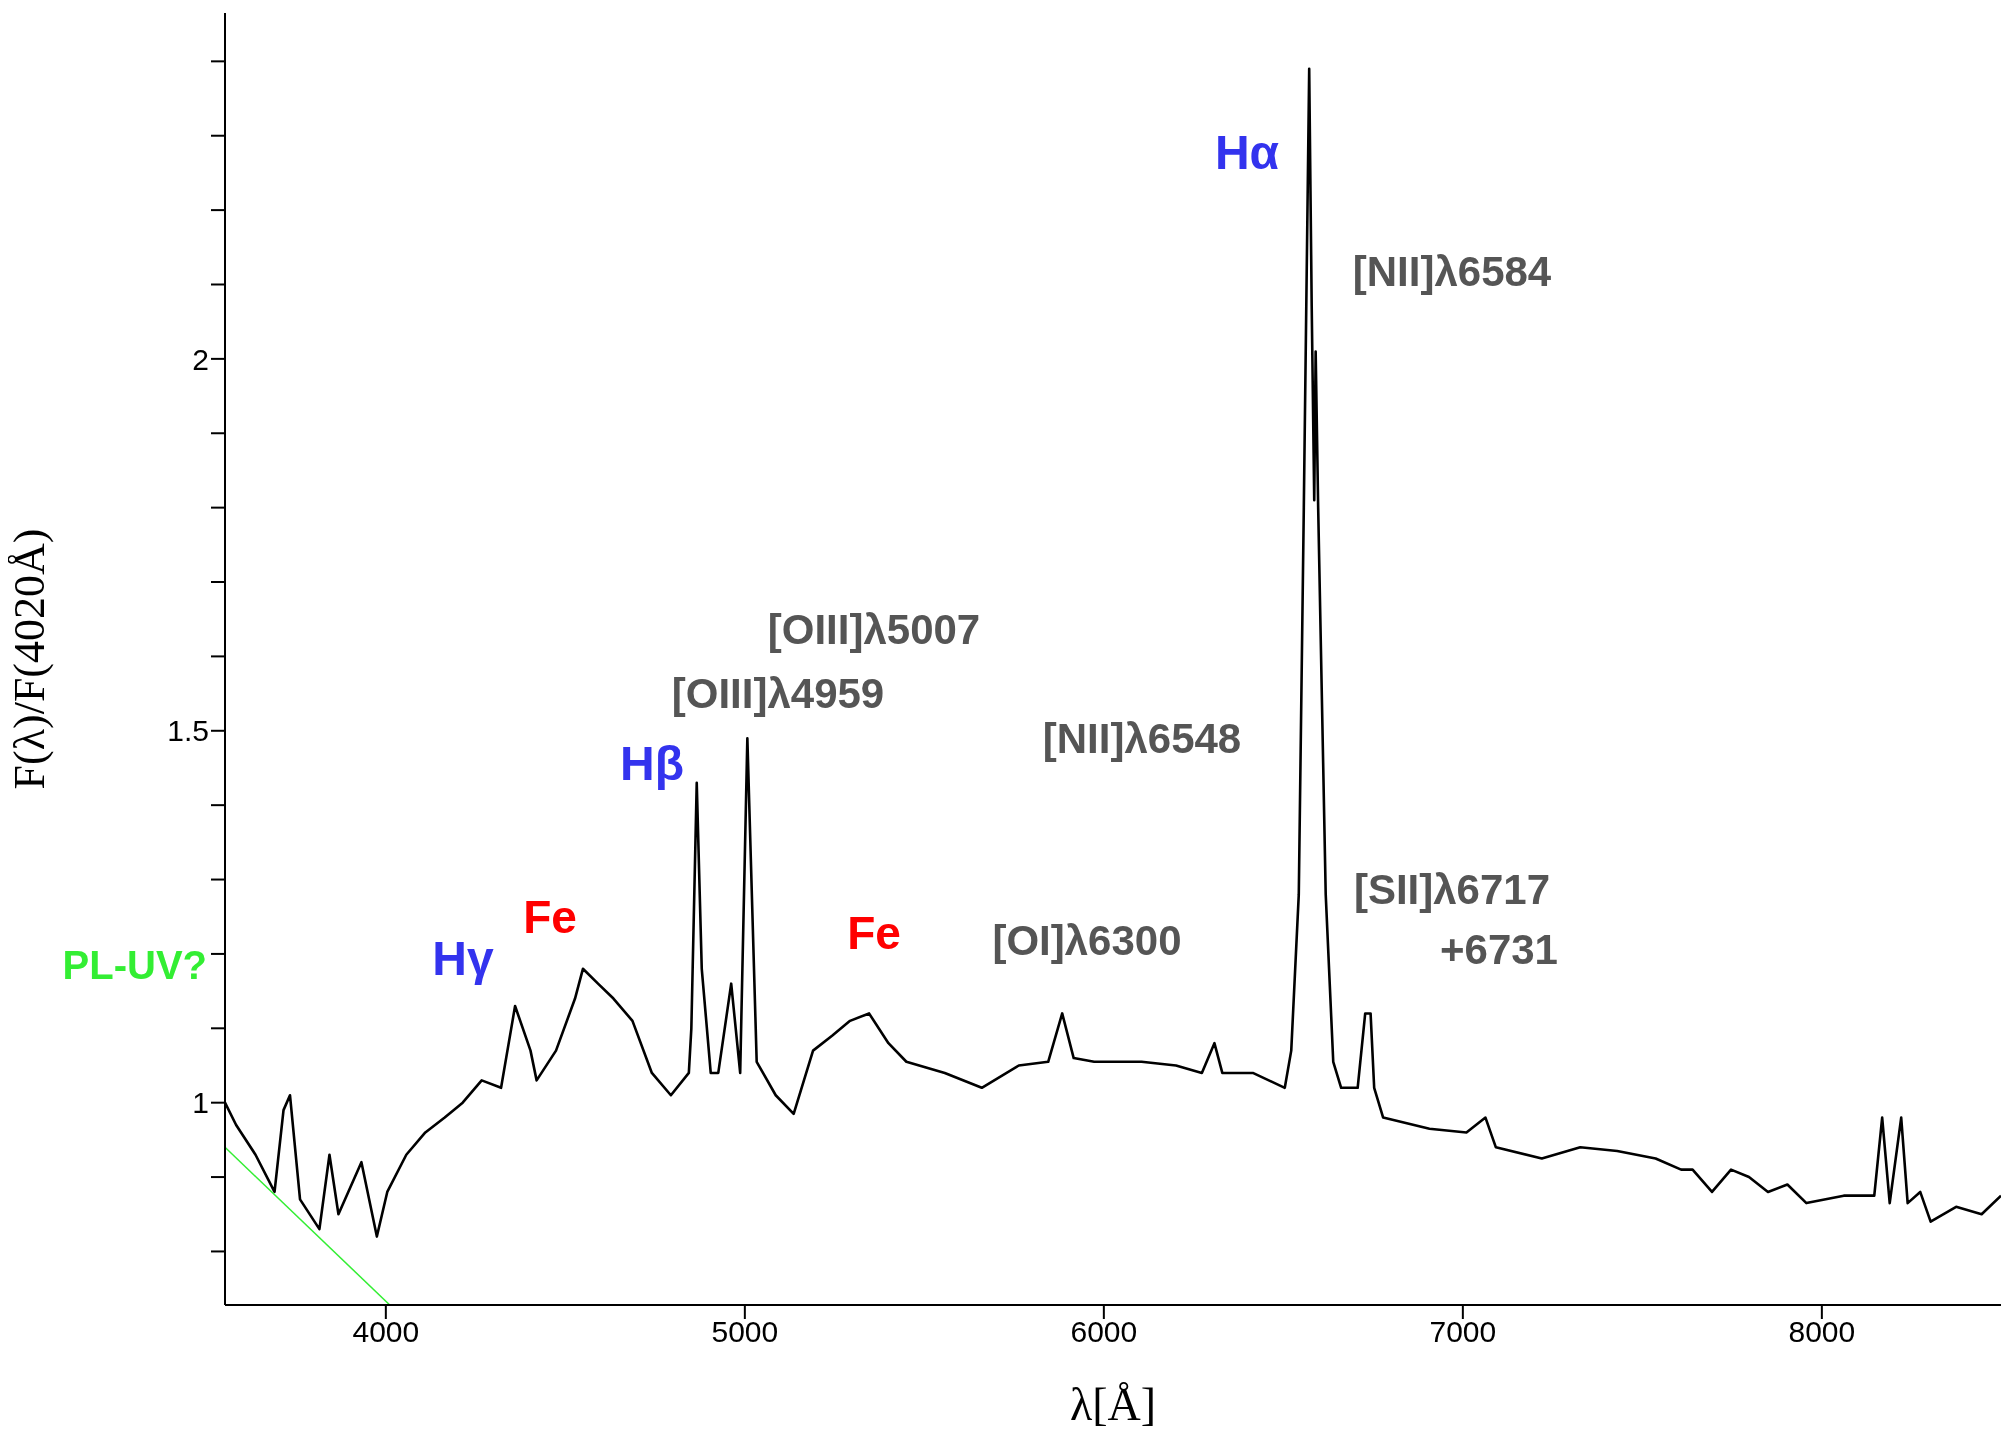 This screenshot has height=1439, width=2005. I want to click on annotation: Hα, so click(1247, 152).